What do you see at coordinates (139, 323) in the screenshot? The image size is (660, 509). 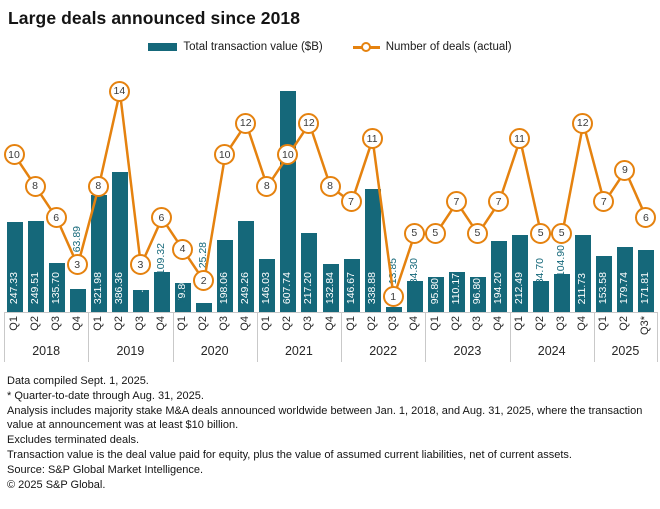 I see `x-axis-quarter-2019-Q3: Q3` at bounding box center [139, 323].